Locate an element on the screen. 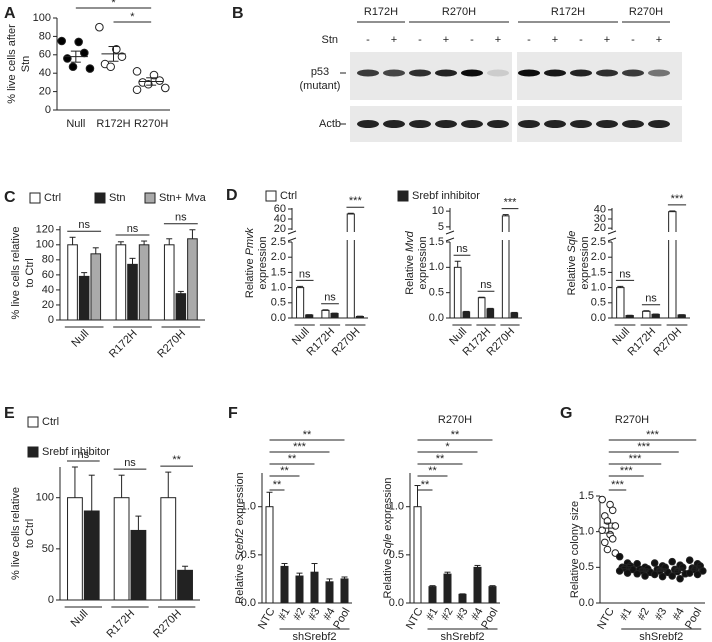 Image resolution: width=712 pixels, height=642 pixels. y-tick-label: 20 is located at coordinates (45, 92).